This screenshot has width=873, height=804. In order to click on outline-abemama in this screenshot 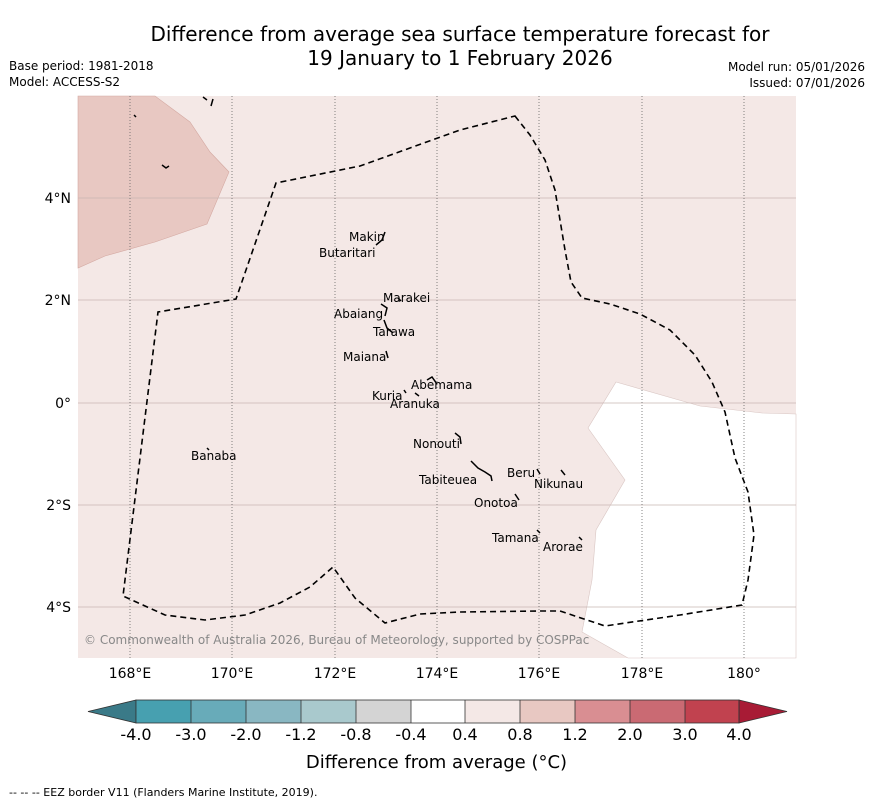, I will do `click(432, 380)`.